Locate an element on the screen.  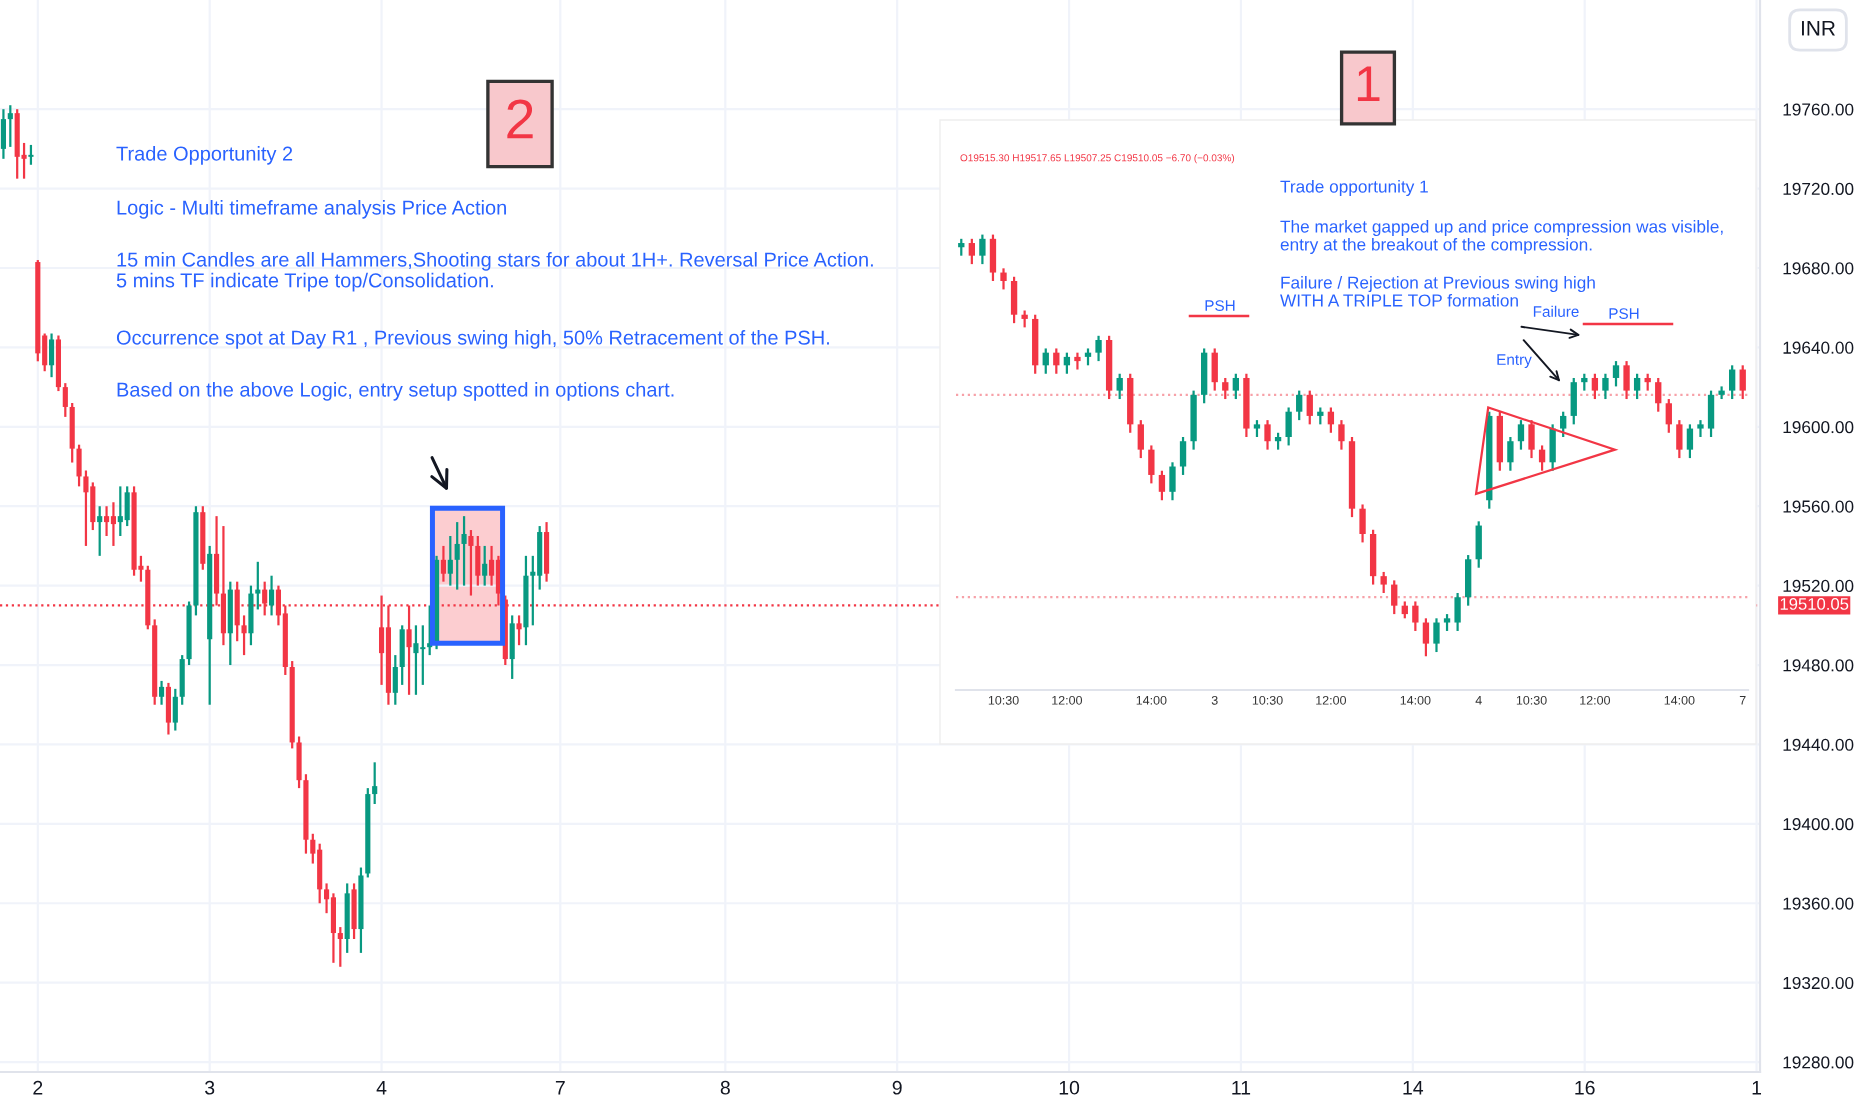
x-tick-label: 11 is located at coordinates (1241, 1088).